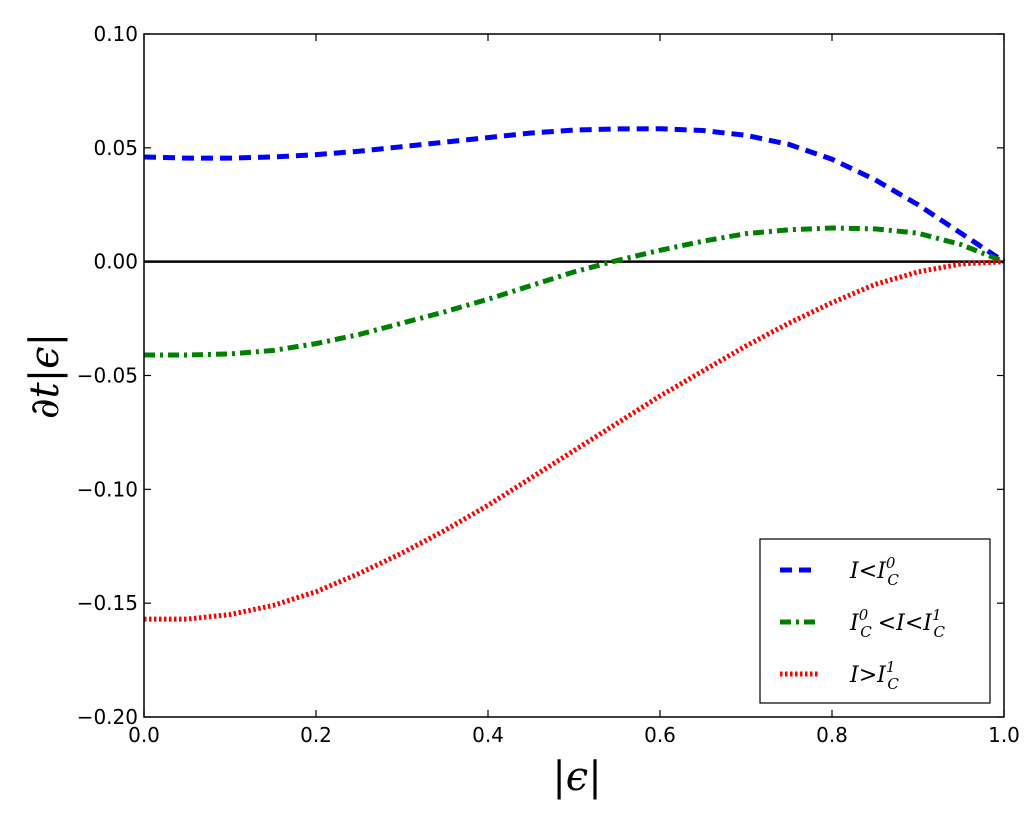  What do you see at coordinates (488, 735) in the screenshot?
I see `x-tick-label: 0.4` at bounding box center [488, 735].